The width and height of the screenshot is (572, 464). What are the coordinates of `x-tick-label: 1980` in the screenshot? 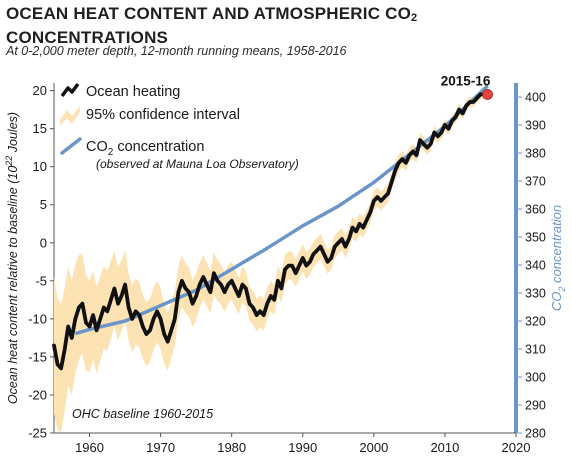 It's located at (231, 447).